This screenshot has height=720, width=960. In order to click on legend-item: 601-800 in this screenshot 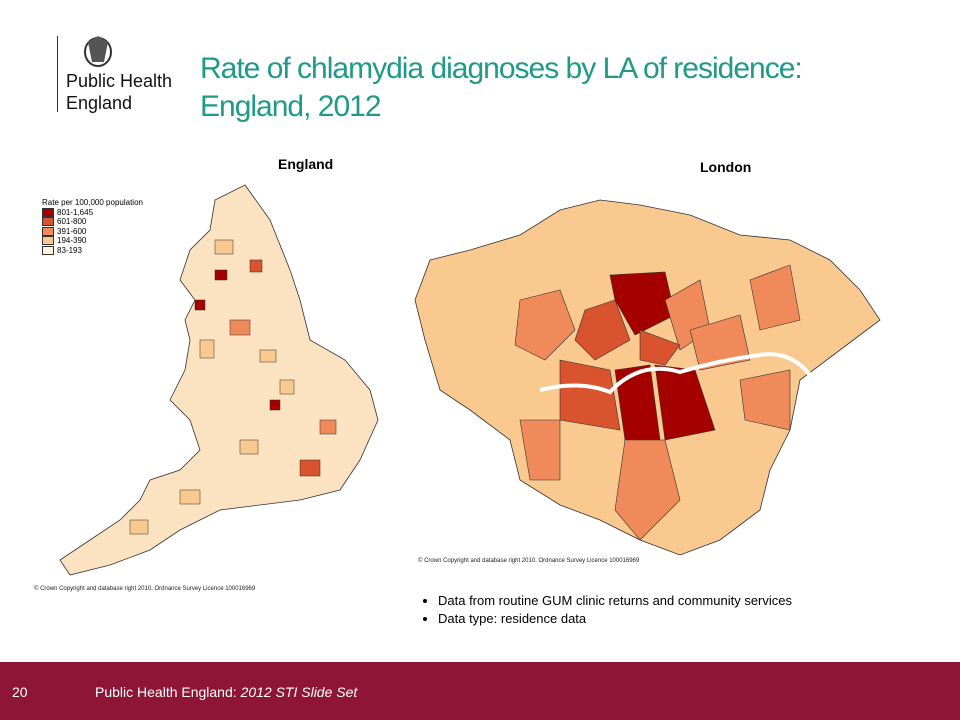, I will do `click(92, 222)`.